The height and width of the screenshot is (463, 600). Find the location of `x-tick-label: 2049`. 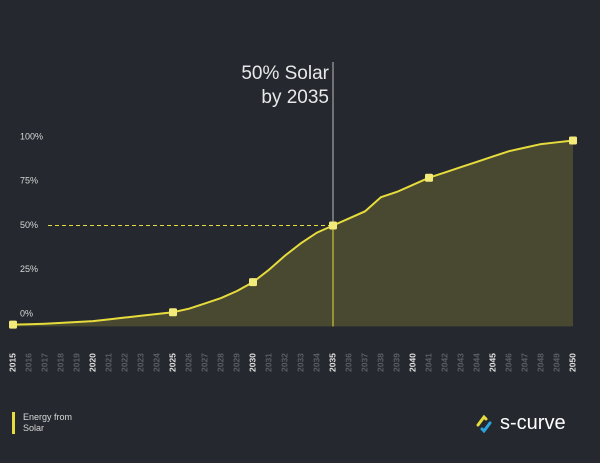

x-tick-label: 2049 is located at coordinates (556, 362).